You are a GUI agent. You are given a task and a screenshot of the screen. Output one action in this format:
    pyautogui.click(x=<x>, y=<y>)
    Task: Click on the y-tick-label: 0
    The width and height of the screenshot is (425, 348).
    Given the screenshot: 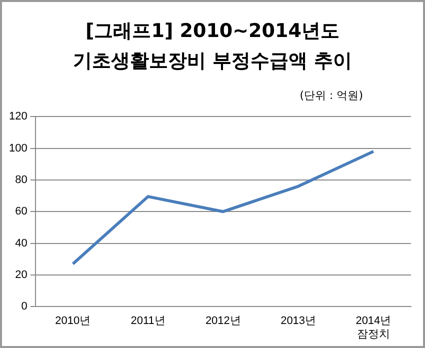 What is the action you would take?
    pyautogui.click(x=24, y=306)
    